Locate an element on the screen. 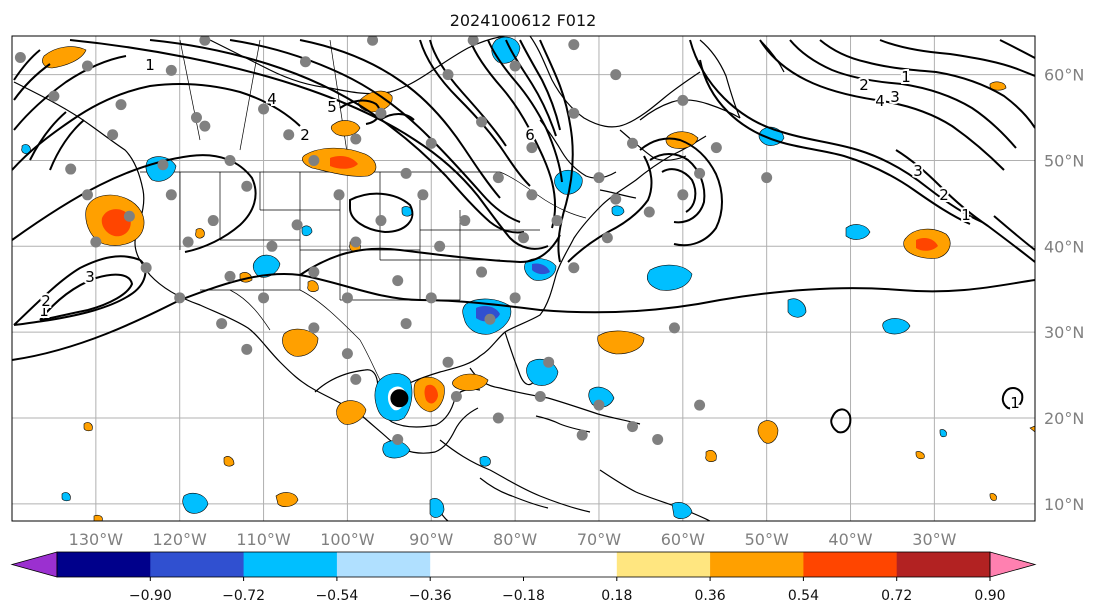  lon-tick-label: 120°W is located at coordinates (180, 539).